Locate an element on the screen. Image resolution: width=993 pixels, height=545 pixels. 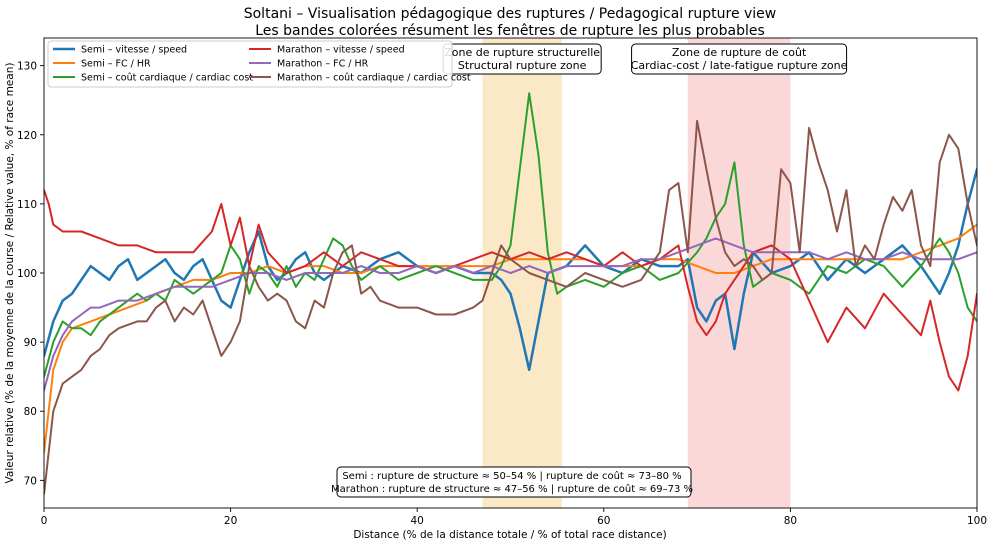
legend-label: Marathon – coût cardiaque / cardiac cost is located at coordinates (374, 78).